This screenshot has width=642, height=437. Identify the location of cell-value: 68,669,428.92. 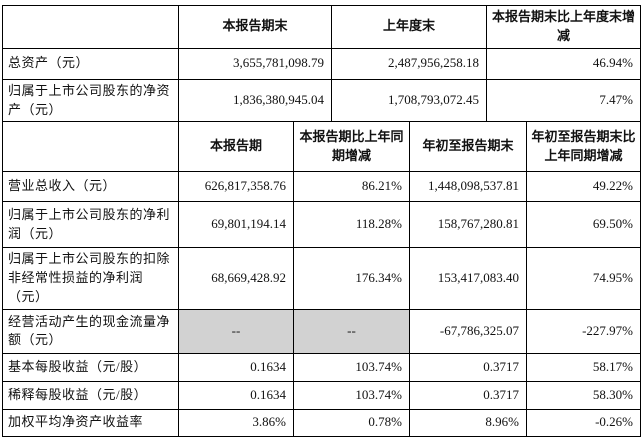
(236, 278).